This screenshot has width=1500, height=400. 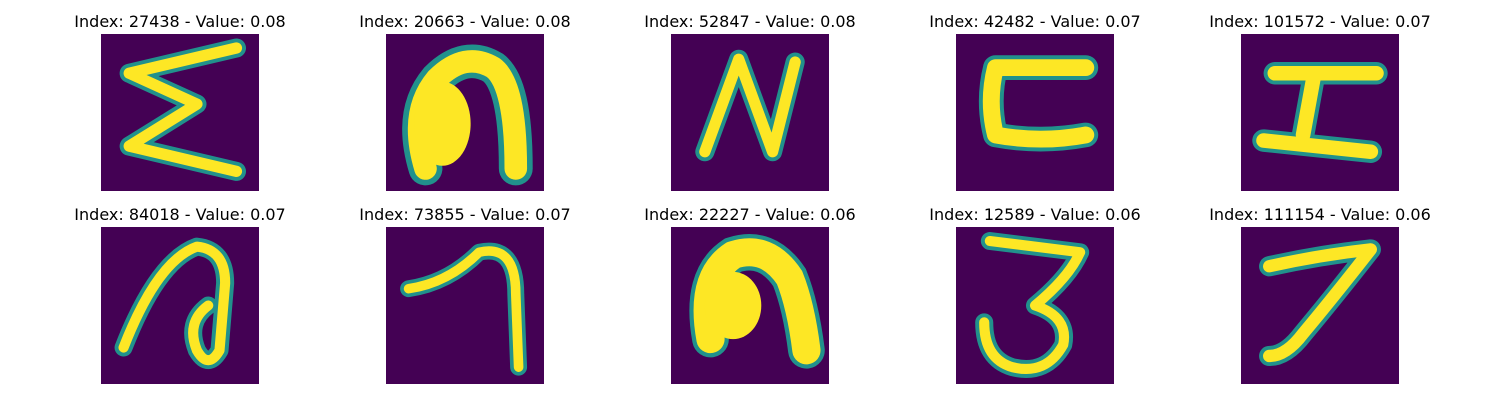 I want to click on cell-title: Index: 84018 - Value: 0.07, so click(x=180, y=214).